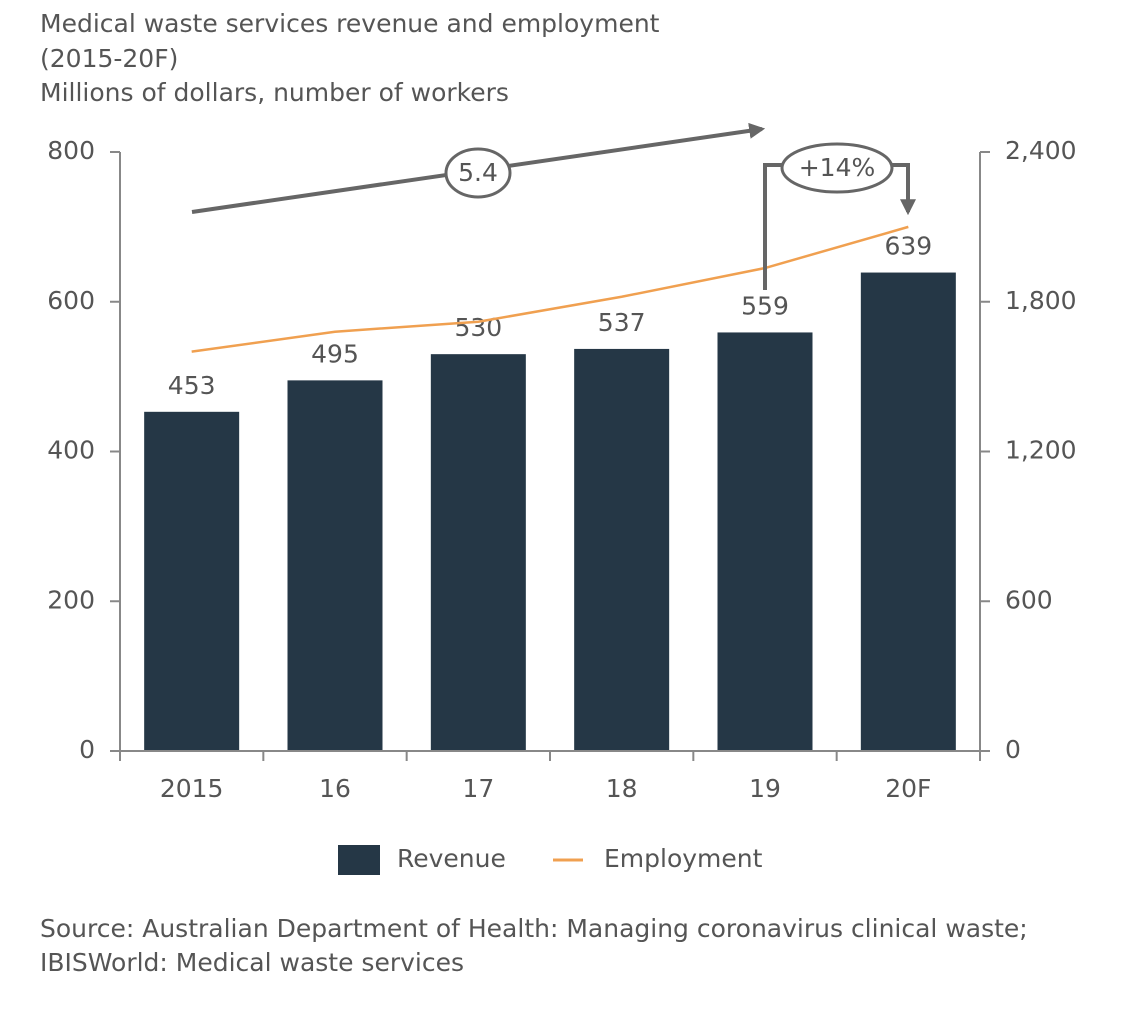 This screenshot has width=1130, height=1014. What do you see at coordinates (335, 353) in the screenshot?
I see `value-label: 495` at bounding box center [335, 353].